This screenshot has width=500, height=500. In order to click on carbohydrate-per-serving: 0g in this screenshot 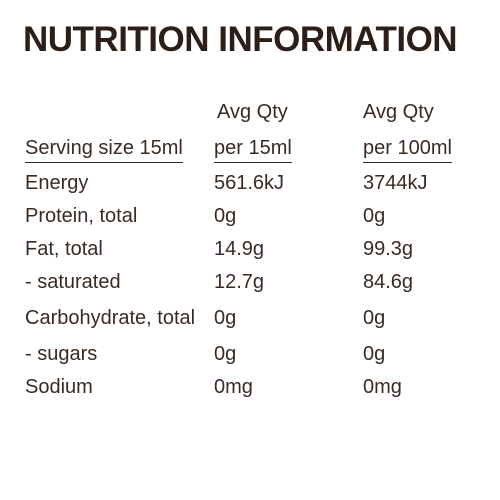, I will do `click(225, 318)`.